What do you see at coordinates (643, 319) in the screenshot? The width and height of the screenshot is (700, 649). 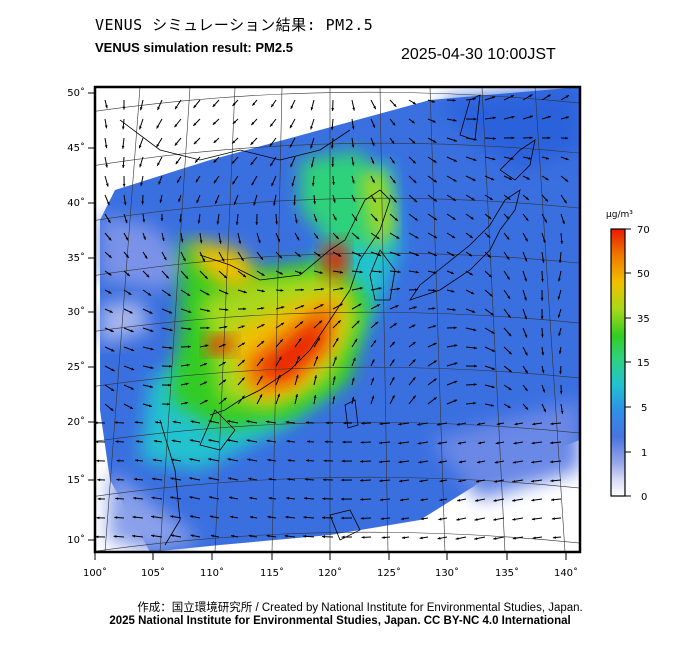 I see `colorbar-tick: 35` at bounding box center [643, 319].